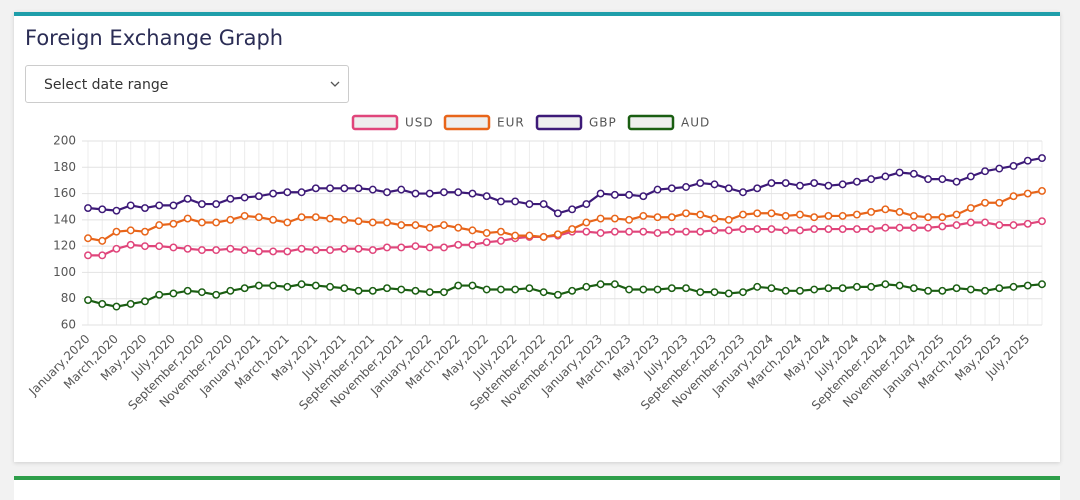 Image resolution: width=1080 pixels, height=500 pixels. What do you see at coordinates (68, 298) in the screenshot?
I see `y-tick-label: 80` at bounding box center [68, 298].